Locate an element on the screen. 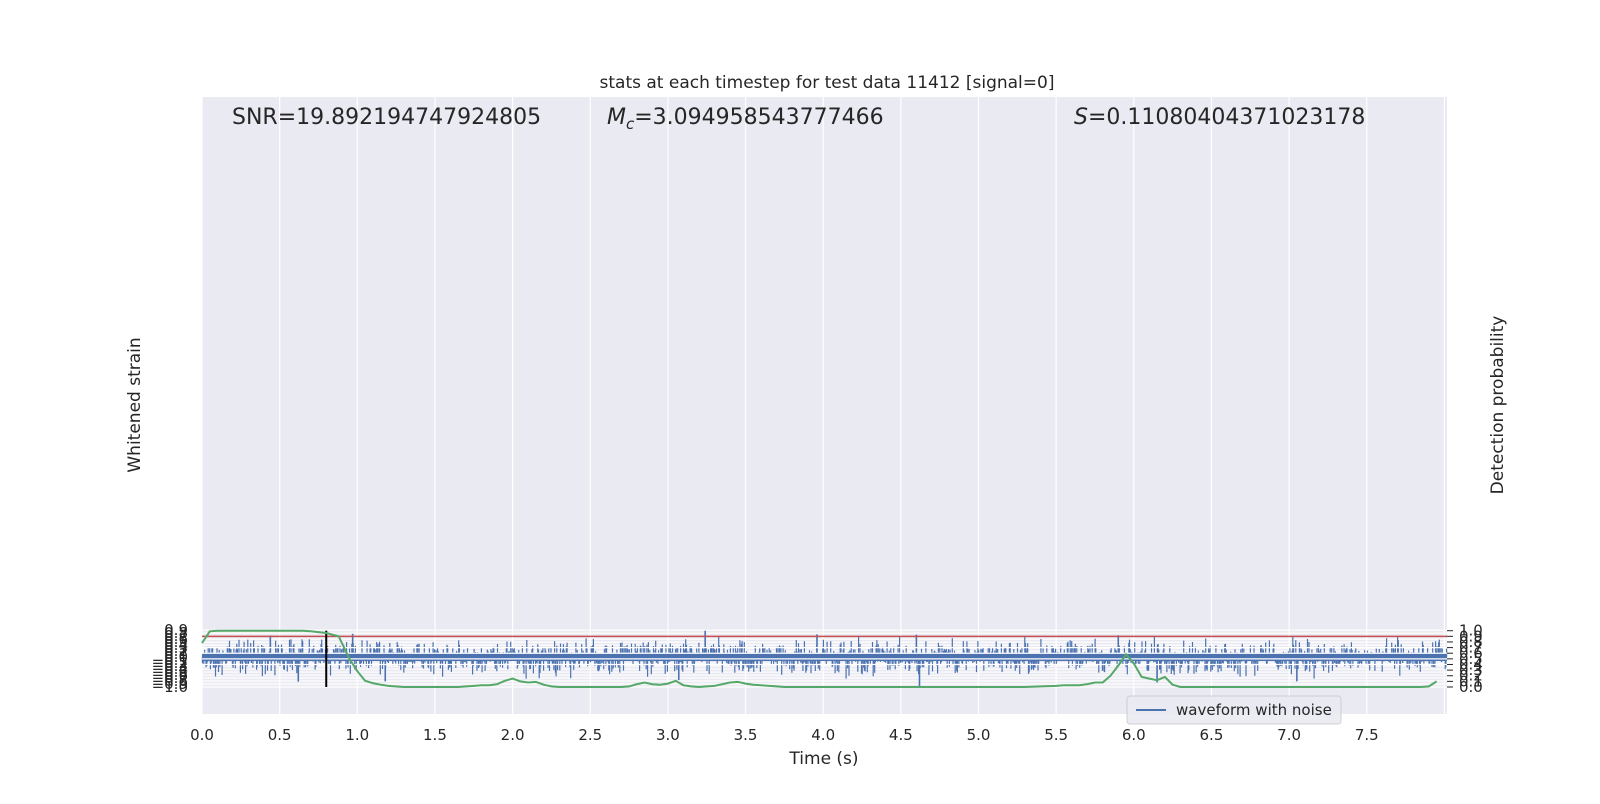  x-tick-label: 3.0 is located at coordinates (668, 735).